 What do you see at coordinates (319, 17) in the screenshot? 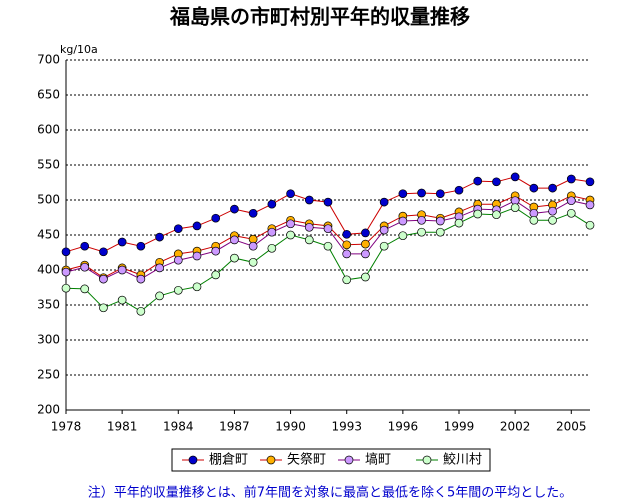
I see `chart-title: 福島県の市町村別平年的収量推移` at bounding box center [319, 17].